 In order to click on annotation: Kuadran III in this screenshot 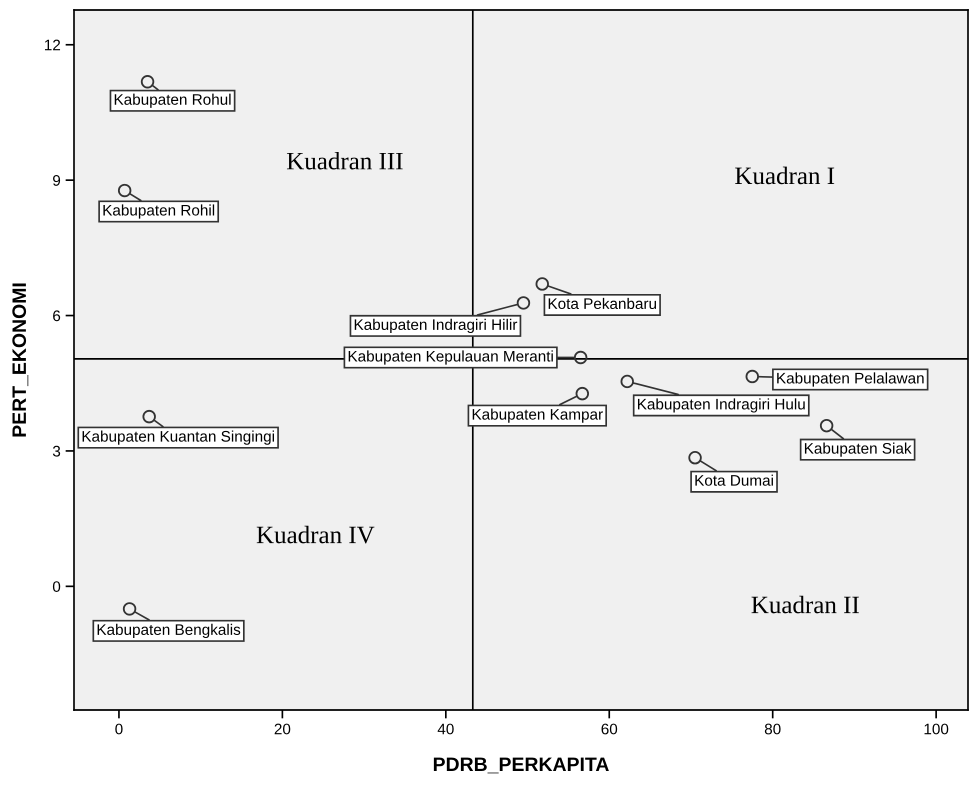, I will do `click(344, 161)`.